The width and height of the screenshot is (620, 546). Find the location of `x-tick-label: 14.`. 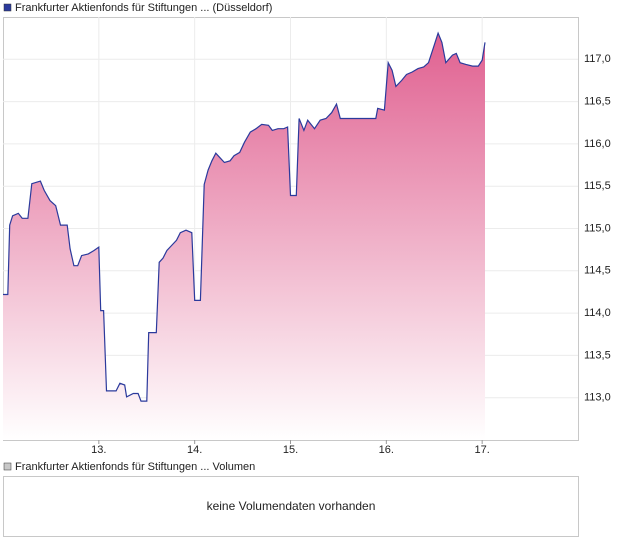

x-tick-label: 14. is located at coordinates (194, 450).